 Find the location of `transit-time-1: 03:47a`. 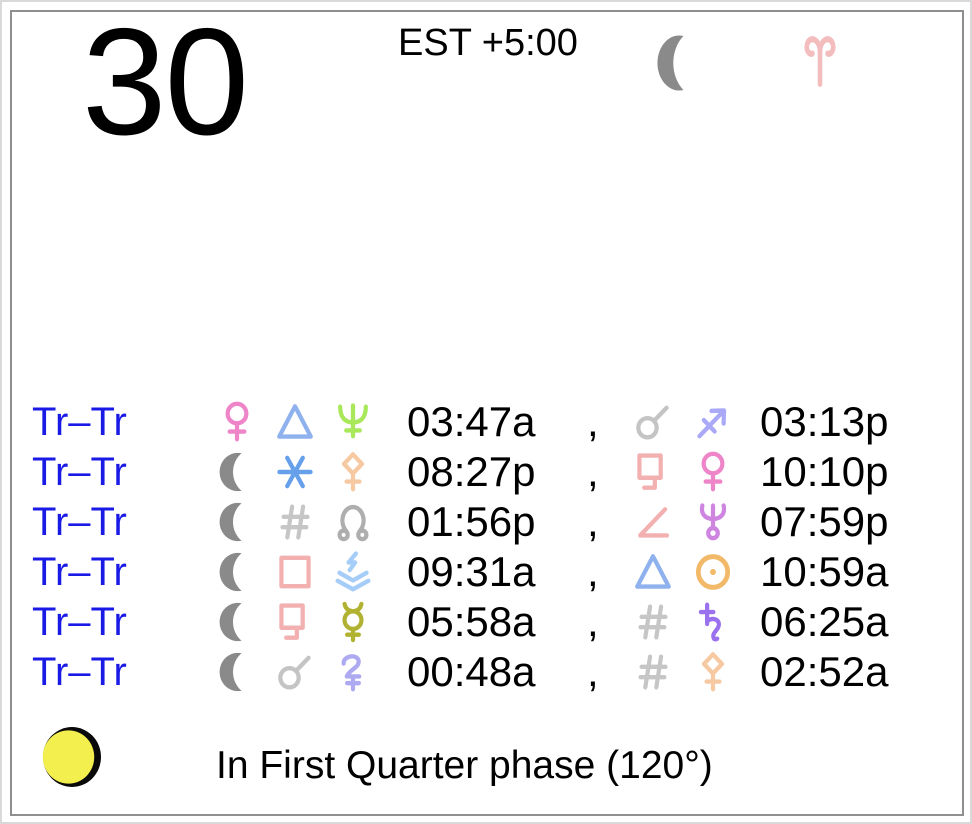

transit-time-1: 03:47a is located at coordinates (471, 421).